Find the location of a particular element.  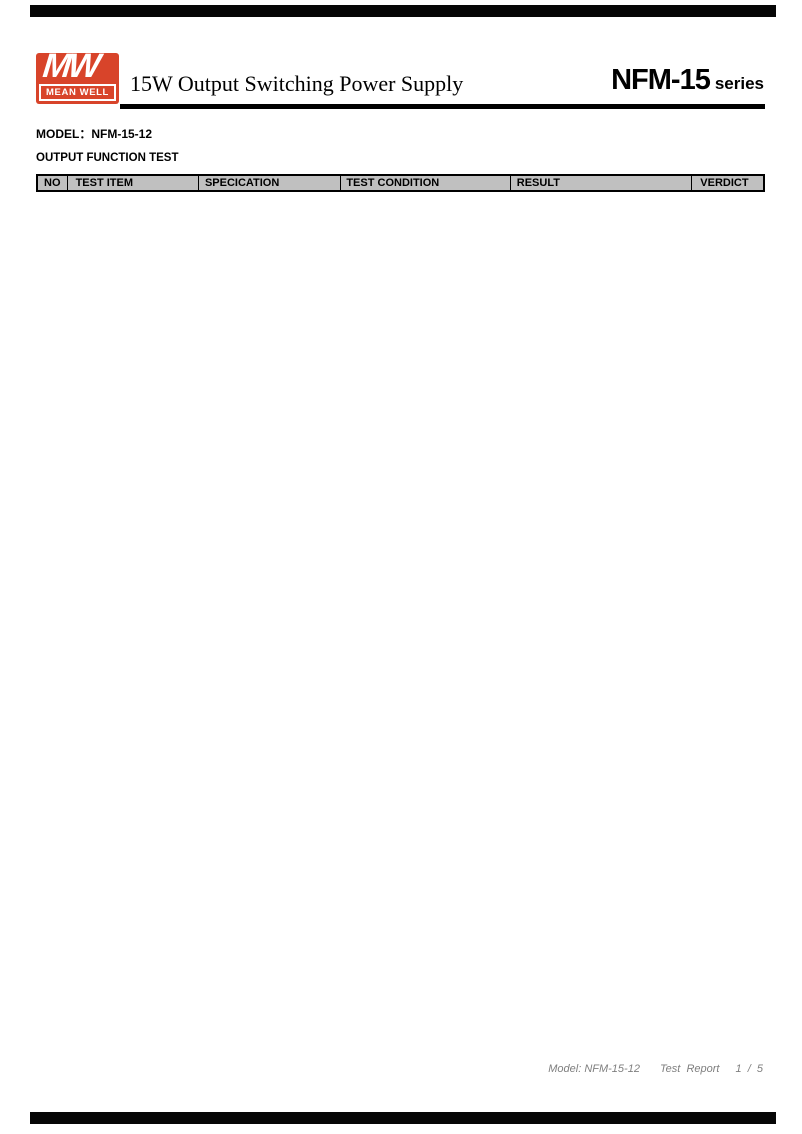

series-name: NFM-15 is located at coordinates (661, 80).